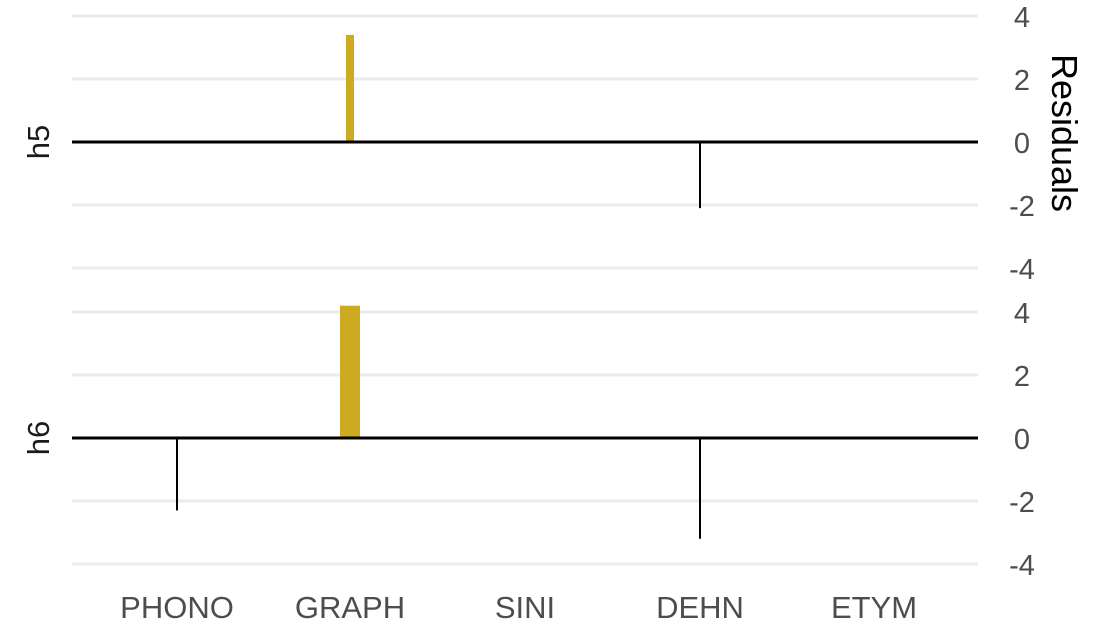 This screenshot has width=1094, height=624. What do you see at coordinates (700, 607) in the screenshot?
I see `x-tick-label: DEHN` at bounding box center [700, 607].